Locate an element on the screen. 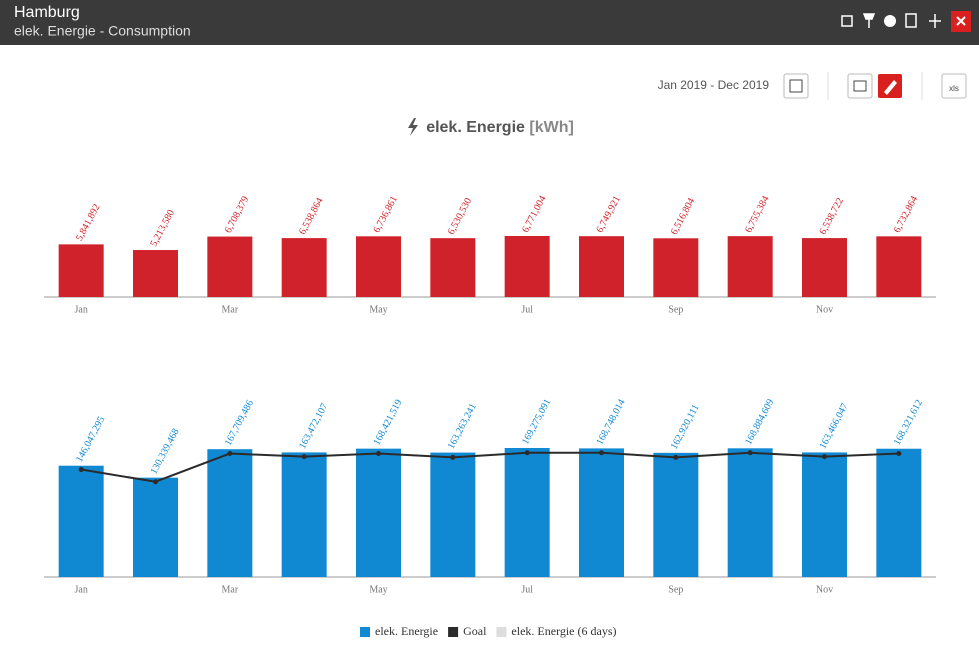 This screenshot has width=979, height=663. header-bar is located at coordinates (489, 22).